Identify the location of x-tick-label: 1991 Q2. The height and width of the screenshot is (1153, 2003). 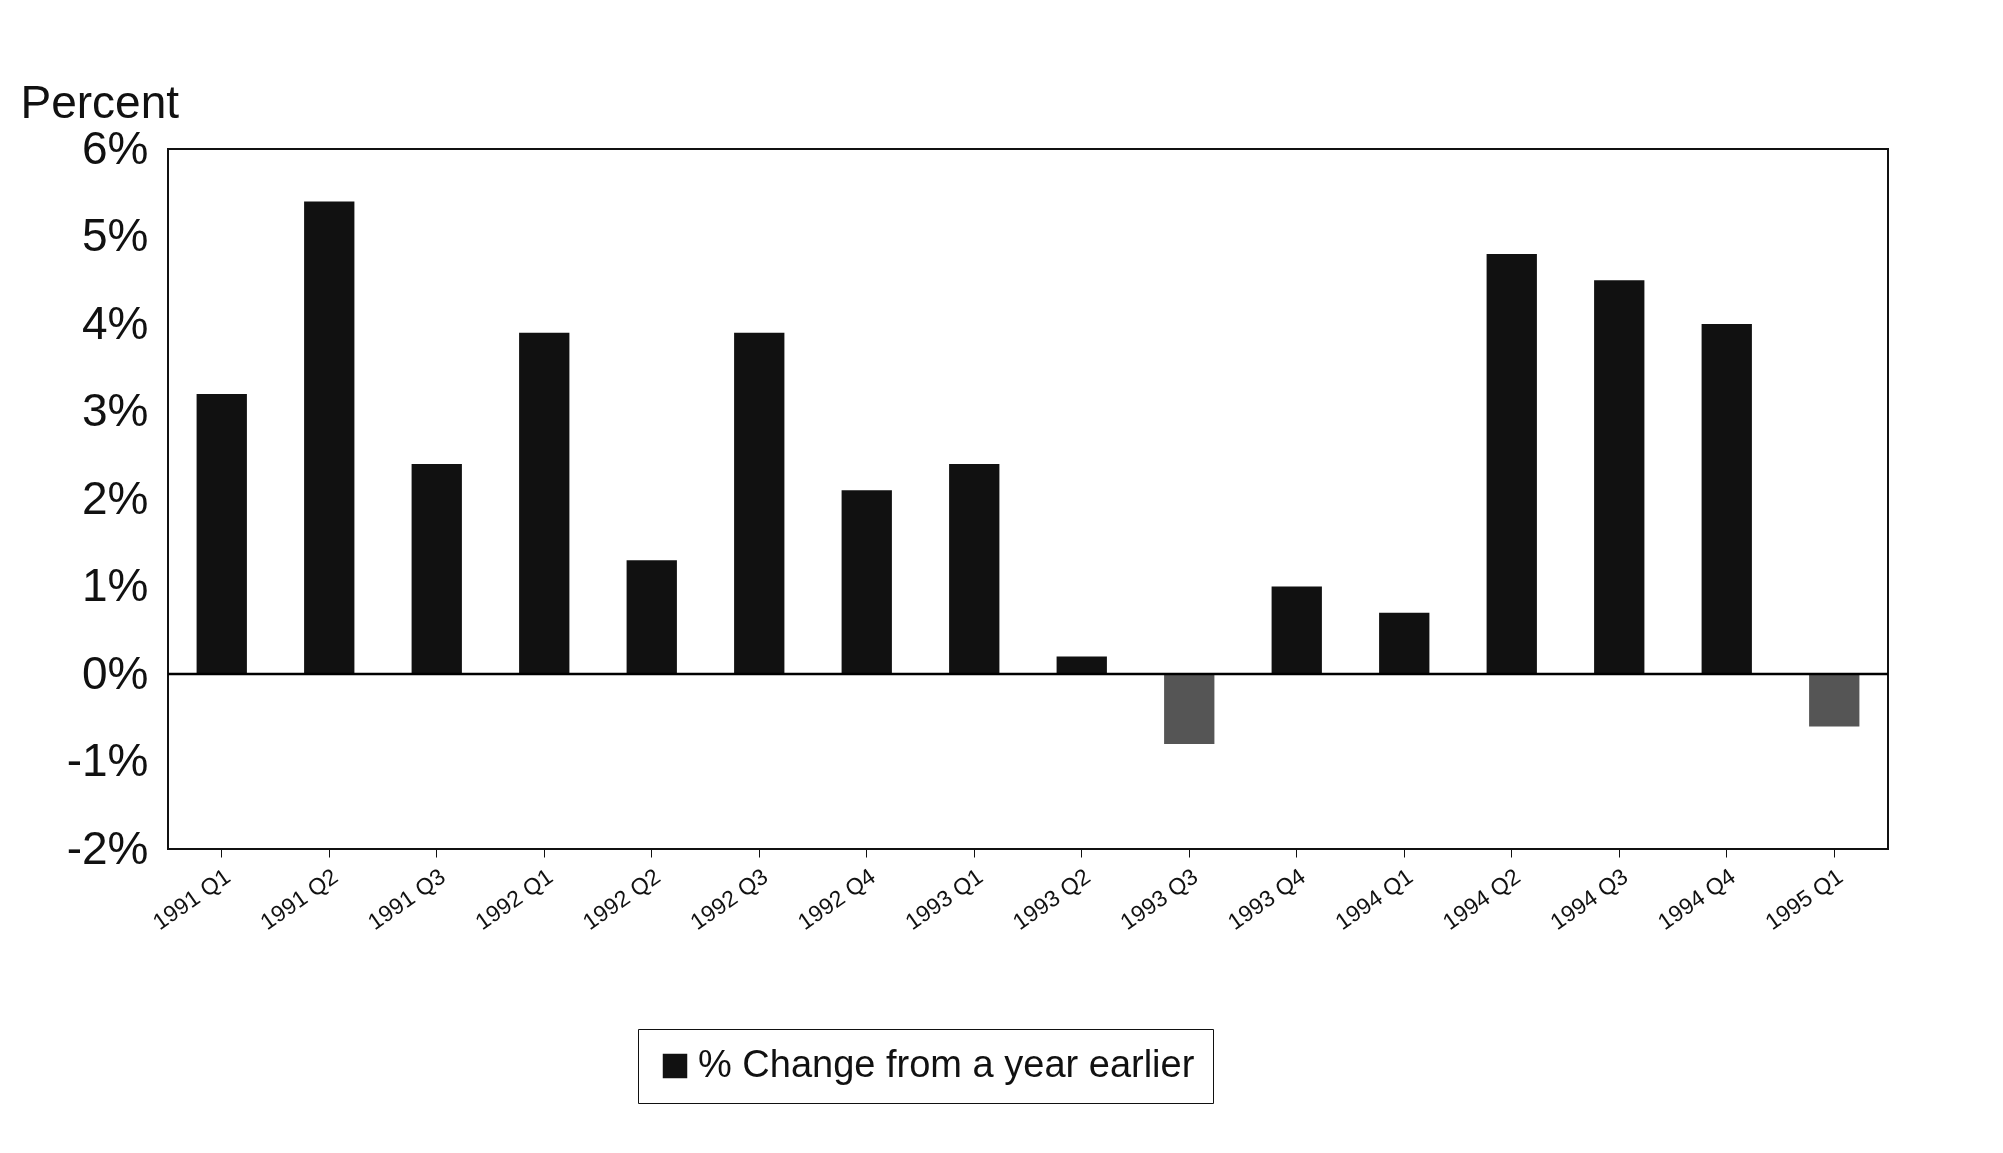
(299, 899).